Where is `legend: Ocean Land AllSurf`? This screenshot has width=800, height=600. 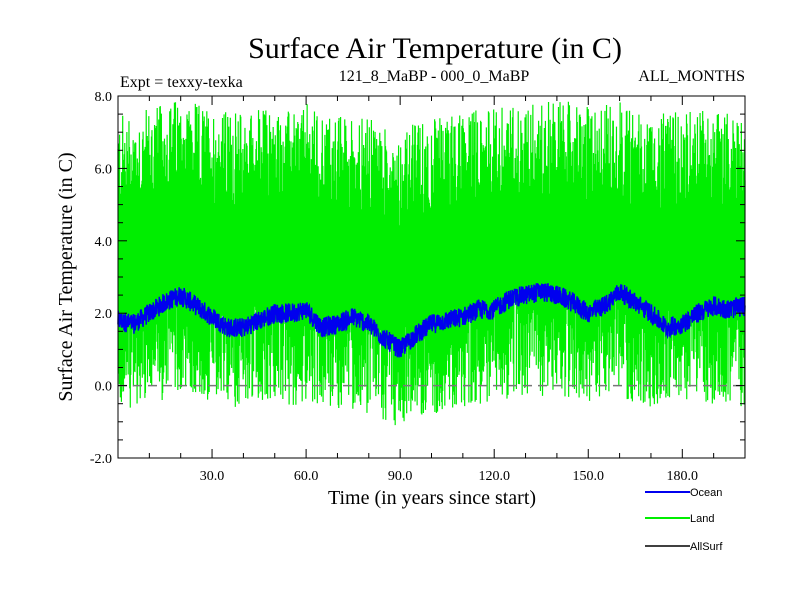 legend: Ocean Land AllSurf is located at coordinates (684, 520).